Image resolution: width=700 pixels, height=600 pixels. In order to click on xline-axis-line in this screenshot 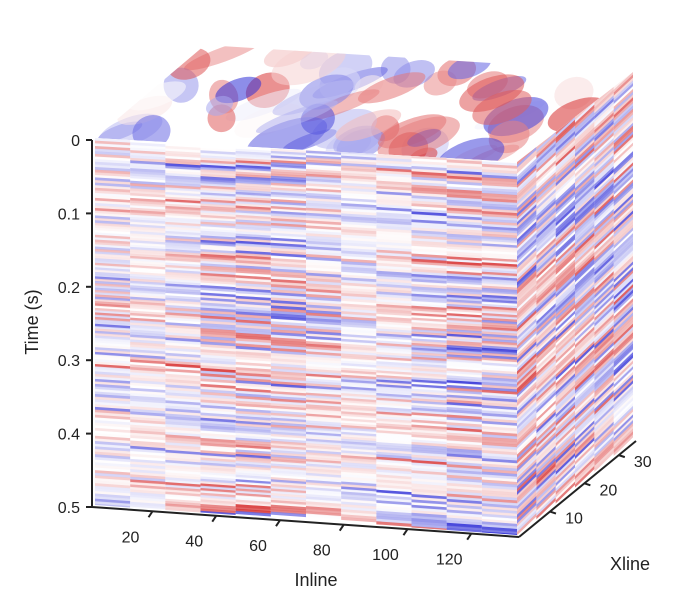, I will do `click(577, 489)`.